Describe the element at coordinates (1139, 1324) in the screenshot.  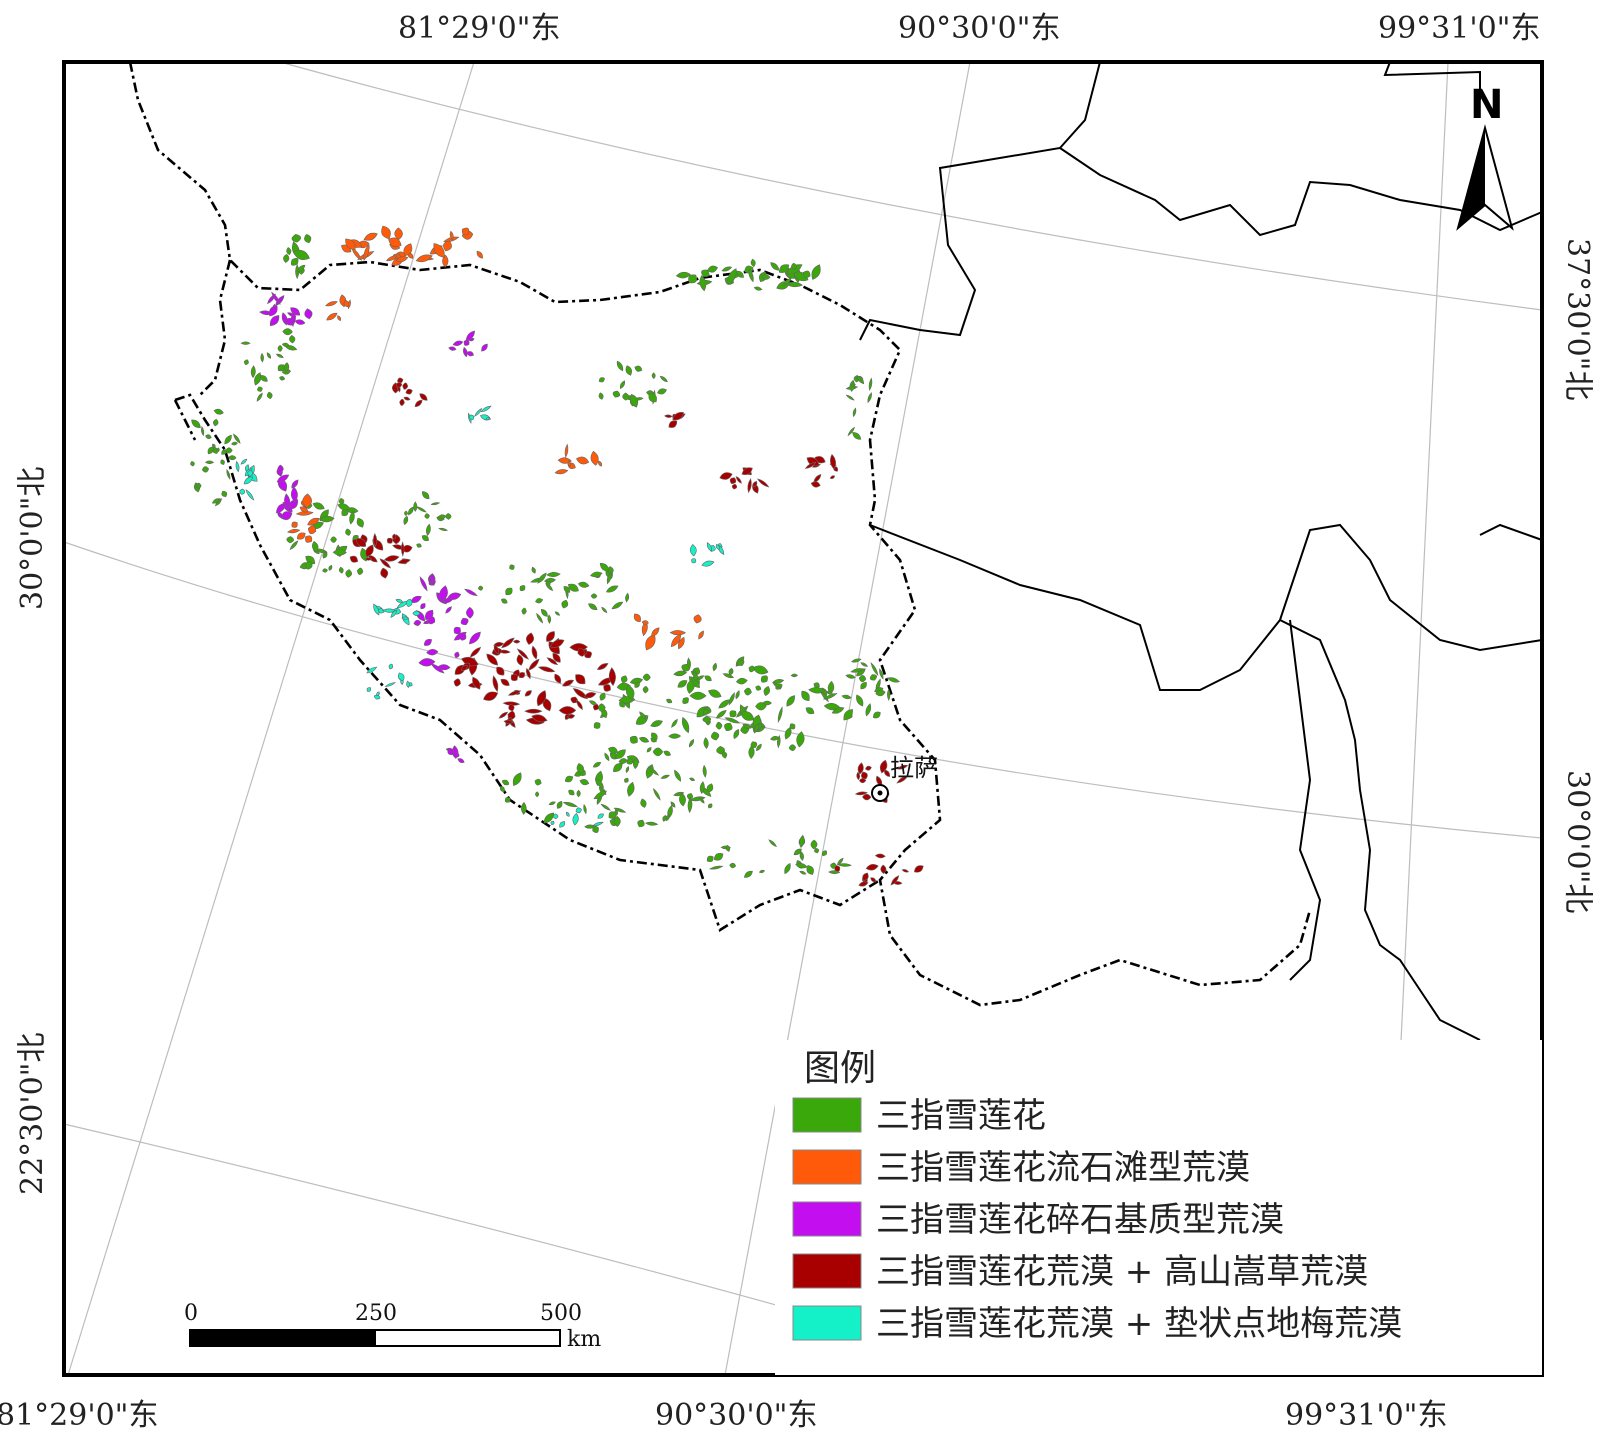
I see `legend-label: 三指雪莲花荒漠 + 垫状点地梅荒漠` at that location.